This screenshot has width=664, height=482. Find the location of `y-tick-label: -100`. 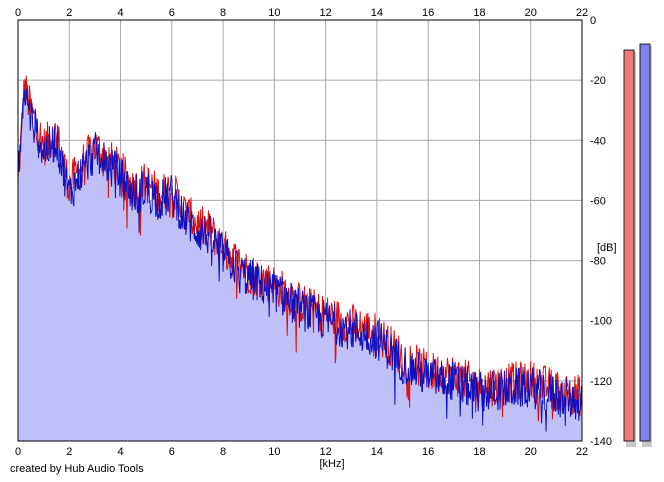

y-tick-label: -100 is located at coordinates (601, 322).